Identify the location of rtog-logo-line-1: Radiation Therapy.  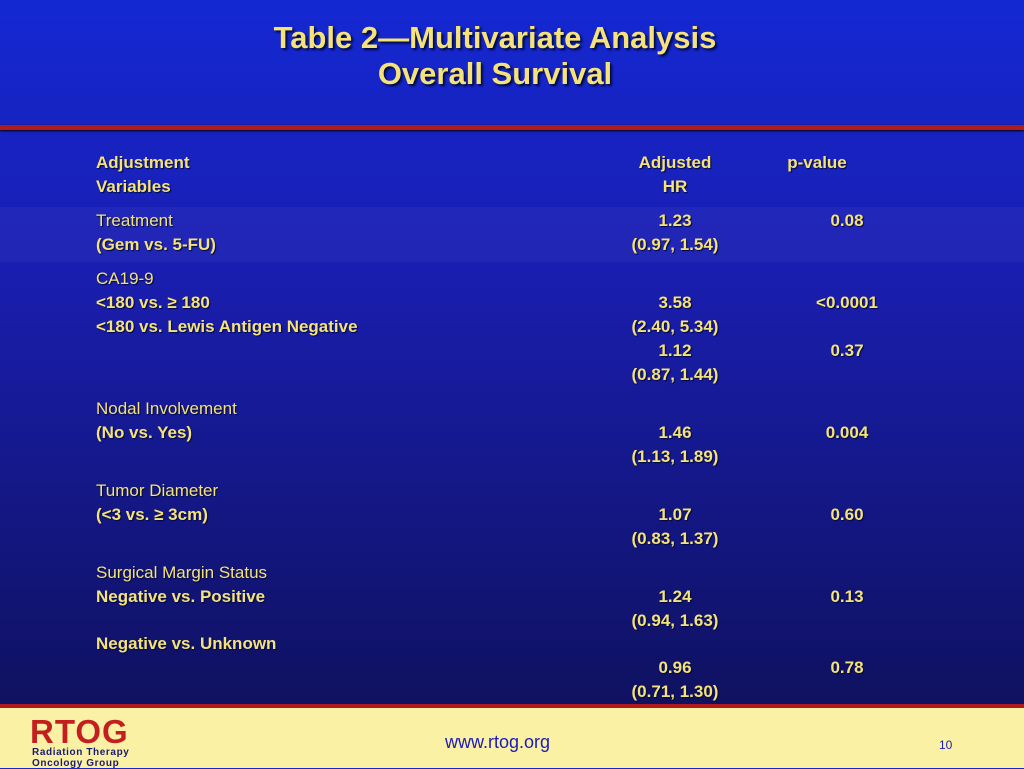
(81, 752).